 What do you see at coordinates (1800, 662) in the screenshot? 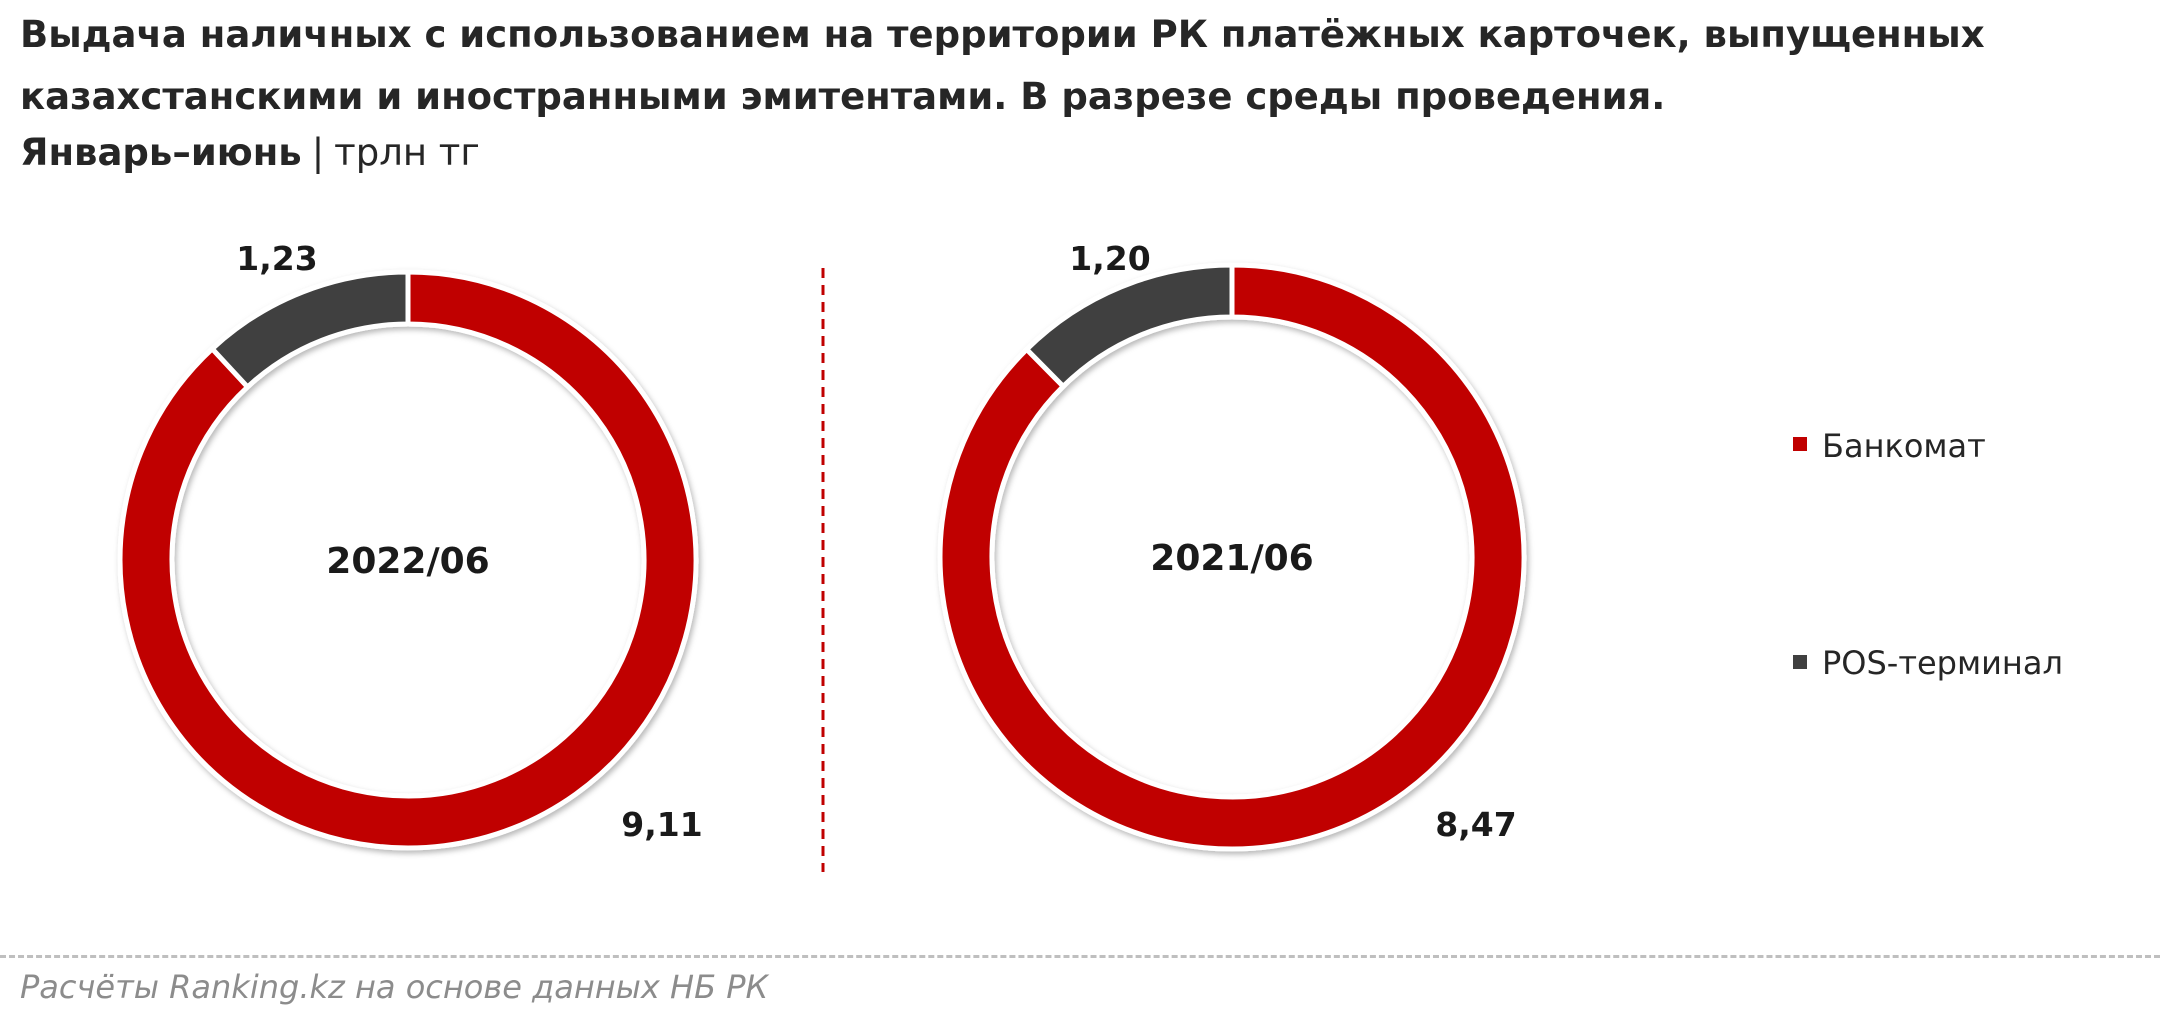
I see `legend-swatch-pos` at bounding box center [1800, 662].